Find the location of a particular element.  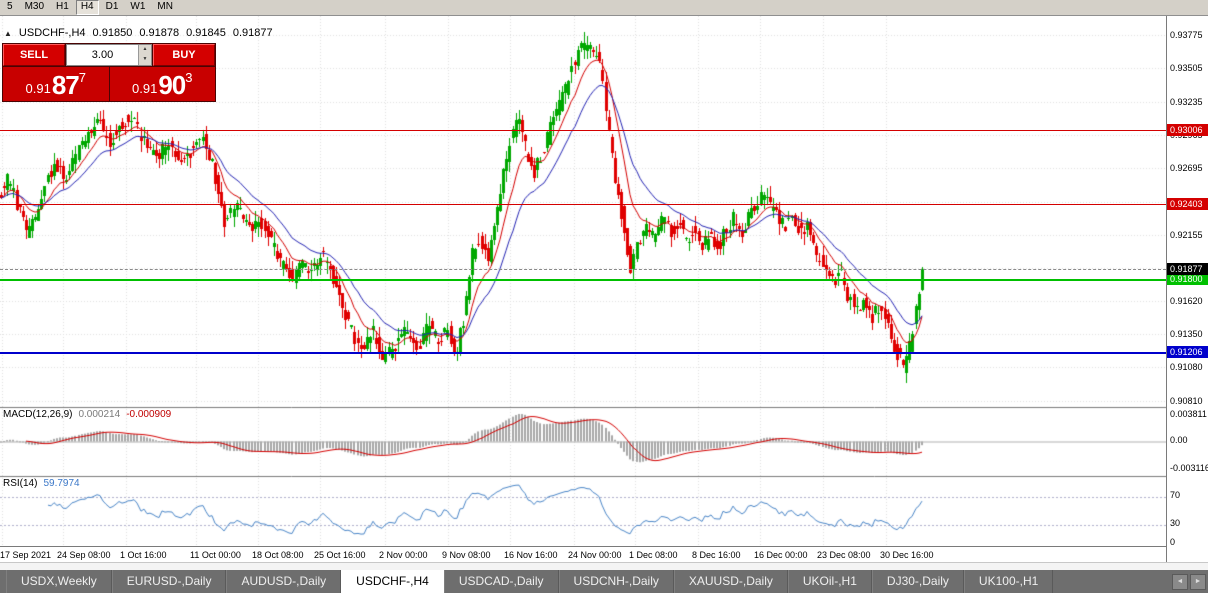

rsi-value: 59.7974 is located at coordinates (61, 483).